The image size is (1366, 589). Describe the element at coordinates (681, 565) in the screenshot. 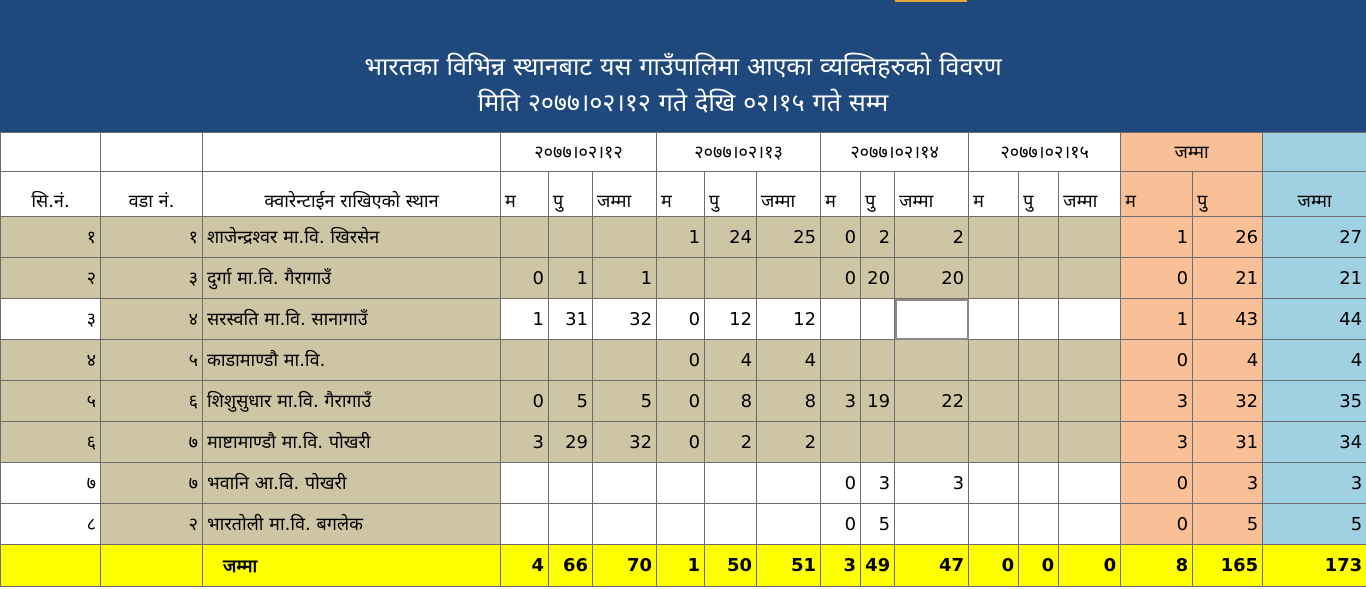

I see `total-value-cell: 1` at that location.